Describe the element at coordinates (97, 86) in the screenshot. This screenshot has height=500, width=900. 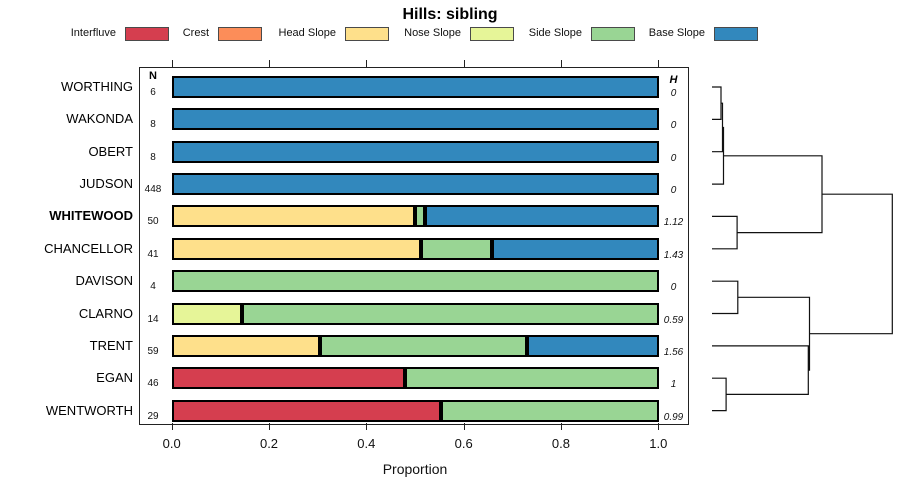
I see `row-label-worthing: WORTHING` at that location.